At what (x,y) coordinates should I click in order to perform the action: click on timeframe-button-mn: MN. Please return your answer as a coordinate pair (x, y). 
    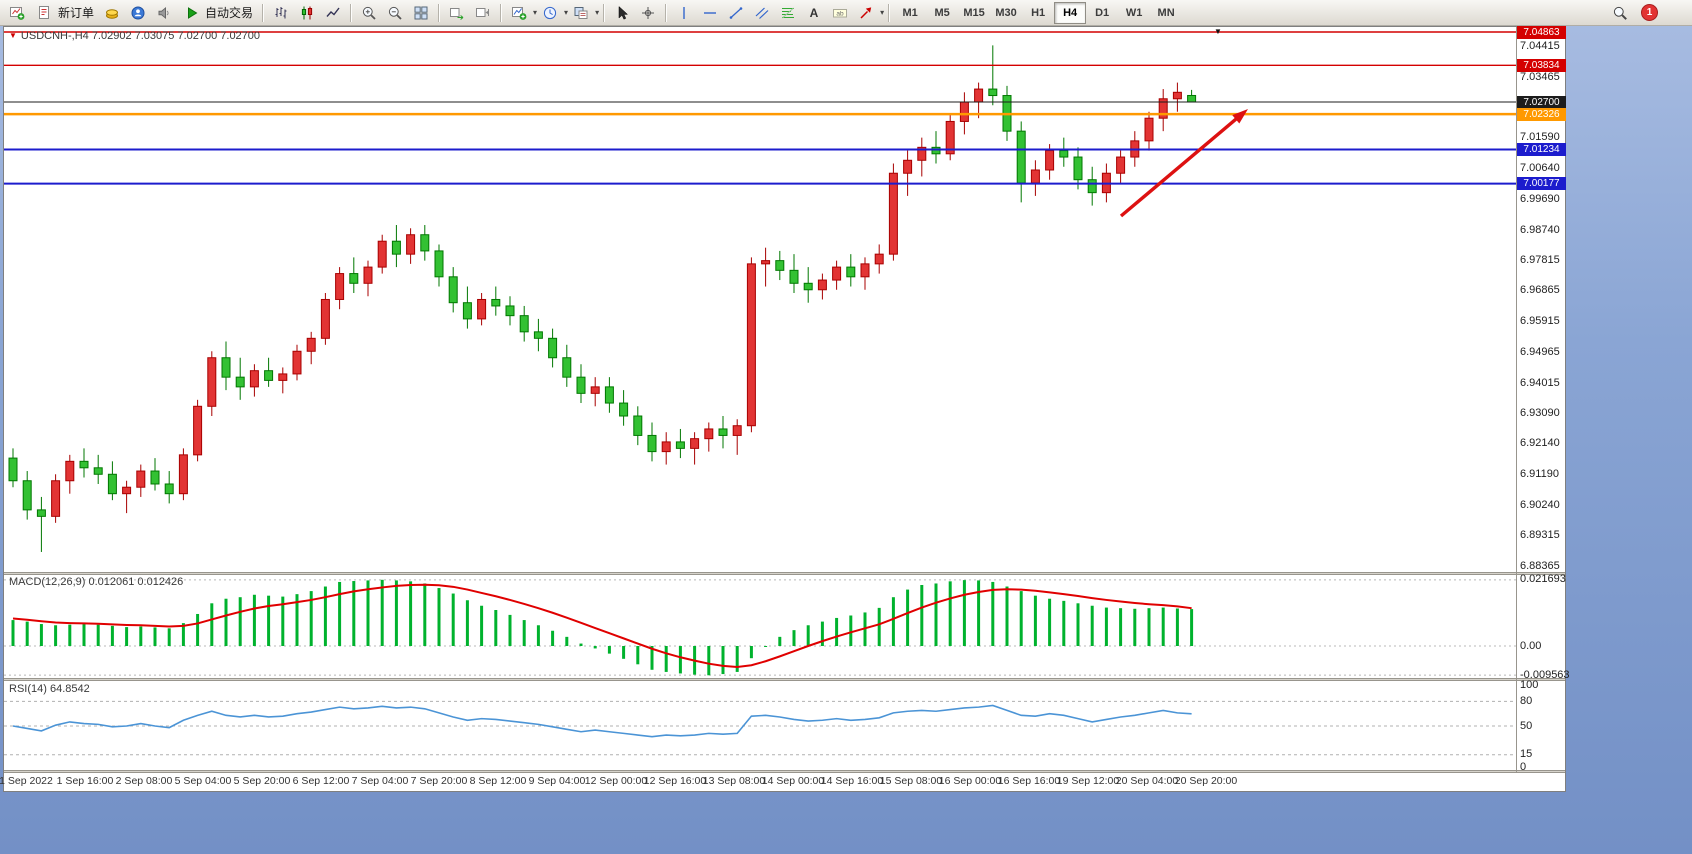
    Looking at the image, I should click on (1166, 12).